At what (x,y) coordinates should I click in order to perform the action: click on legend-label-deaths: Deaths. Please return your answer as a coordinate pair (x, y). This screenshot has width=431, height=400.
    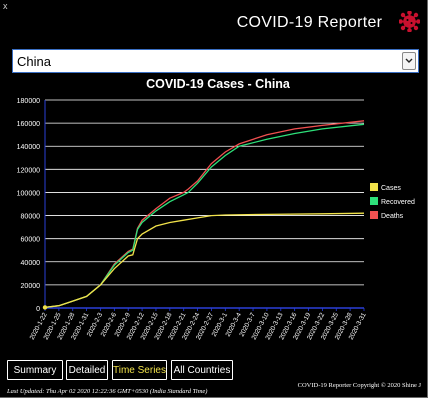
    Looking at the image, I should click on (392, 216).